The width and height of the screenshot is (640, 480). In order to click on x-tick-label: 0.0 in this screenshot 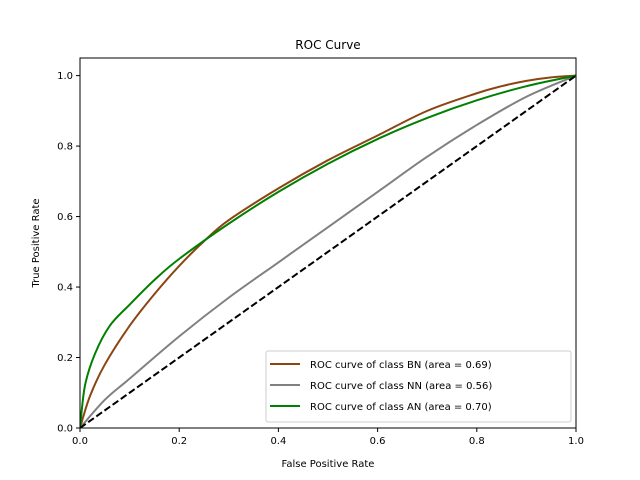, I will do `click(80, 441)`.